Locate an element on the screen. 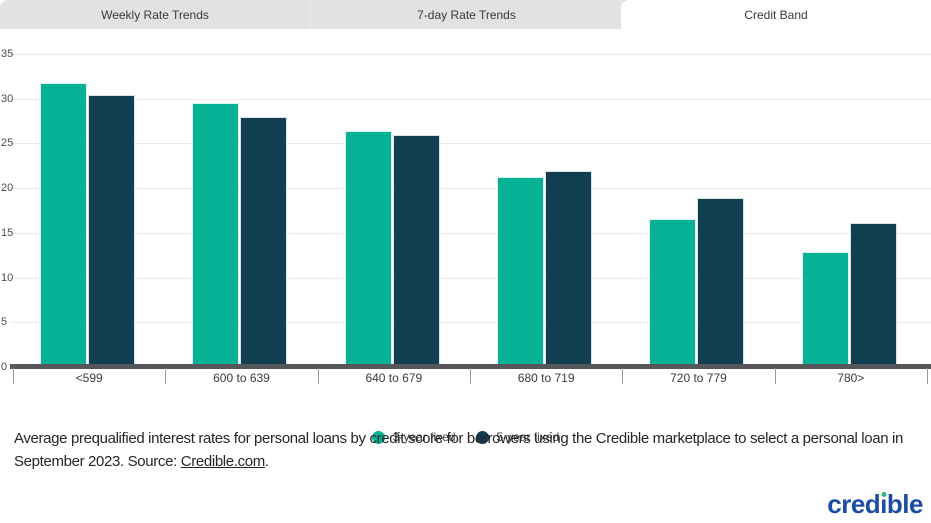  legend-item-5-year-fixed: 5-year fixed is located at coordinates (517, 437).